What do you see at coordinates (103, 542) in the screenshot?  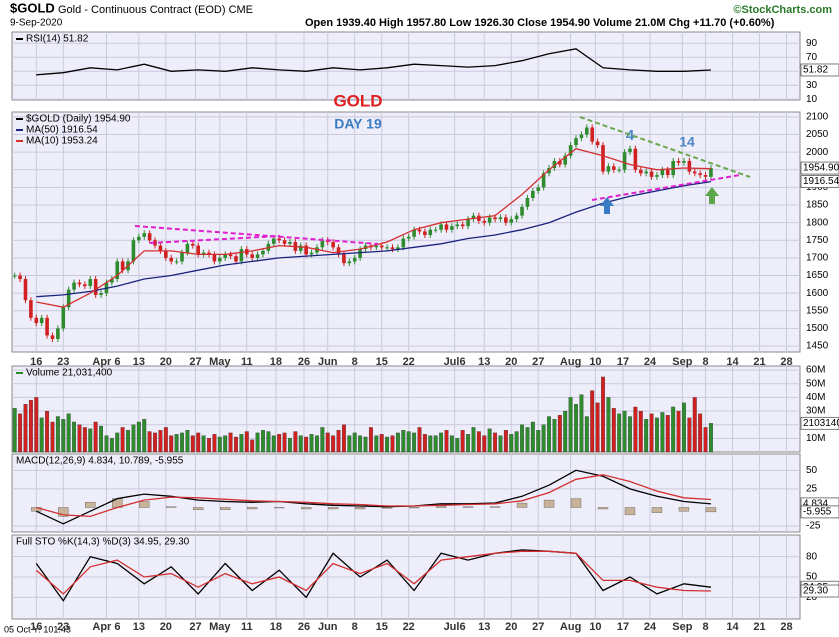 I see `panel-title: Full STO %K(14,3) %D(3) 34.95, 29.30` at bounding box center [103, 542].